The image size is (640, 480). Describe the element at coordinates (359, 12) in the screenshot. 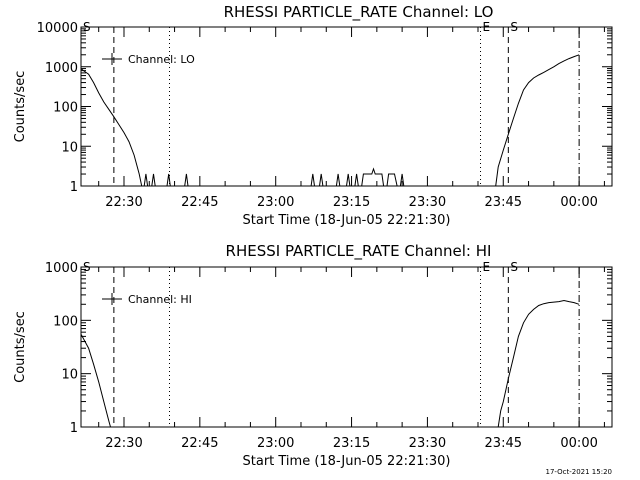

I see `chart-title: RHESSI PARTICLE_RATE Channel: LO` at that location.